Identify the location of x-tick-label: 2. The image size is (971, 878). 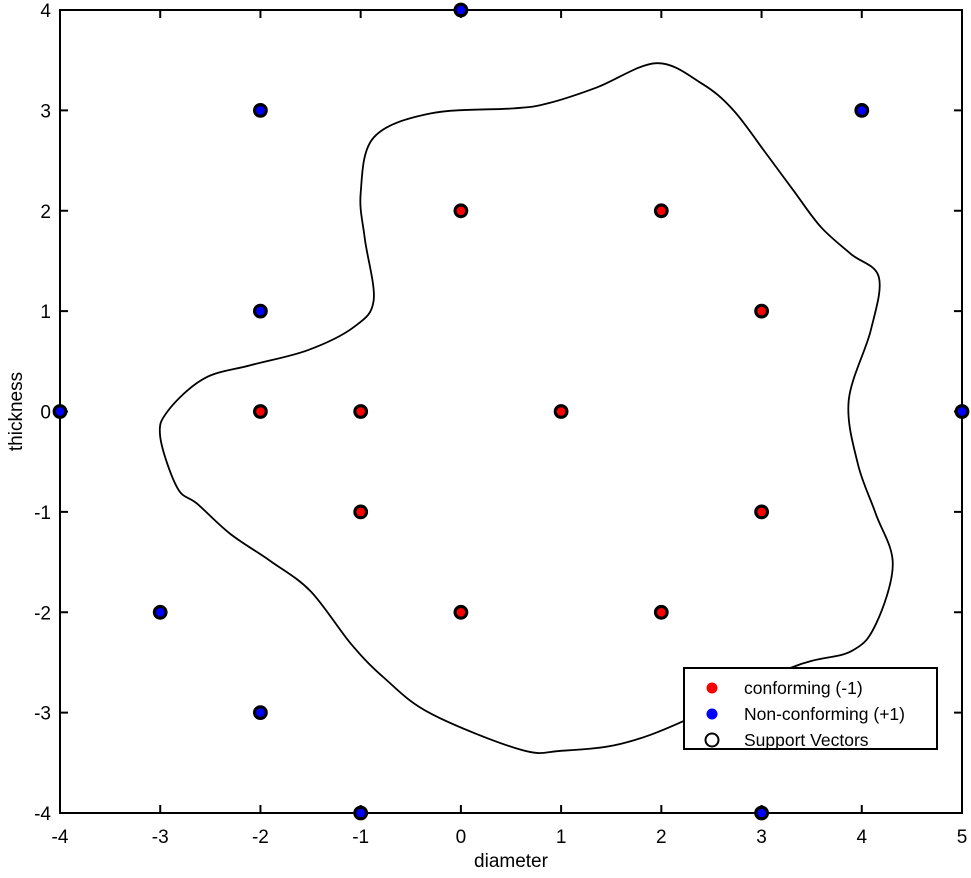
(661, 837).